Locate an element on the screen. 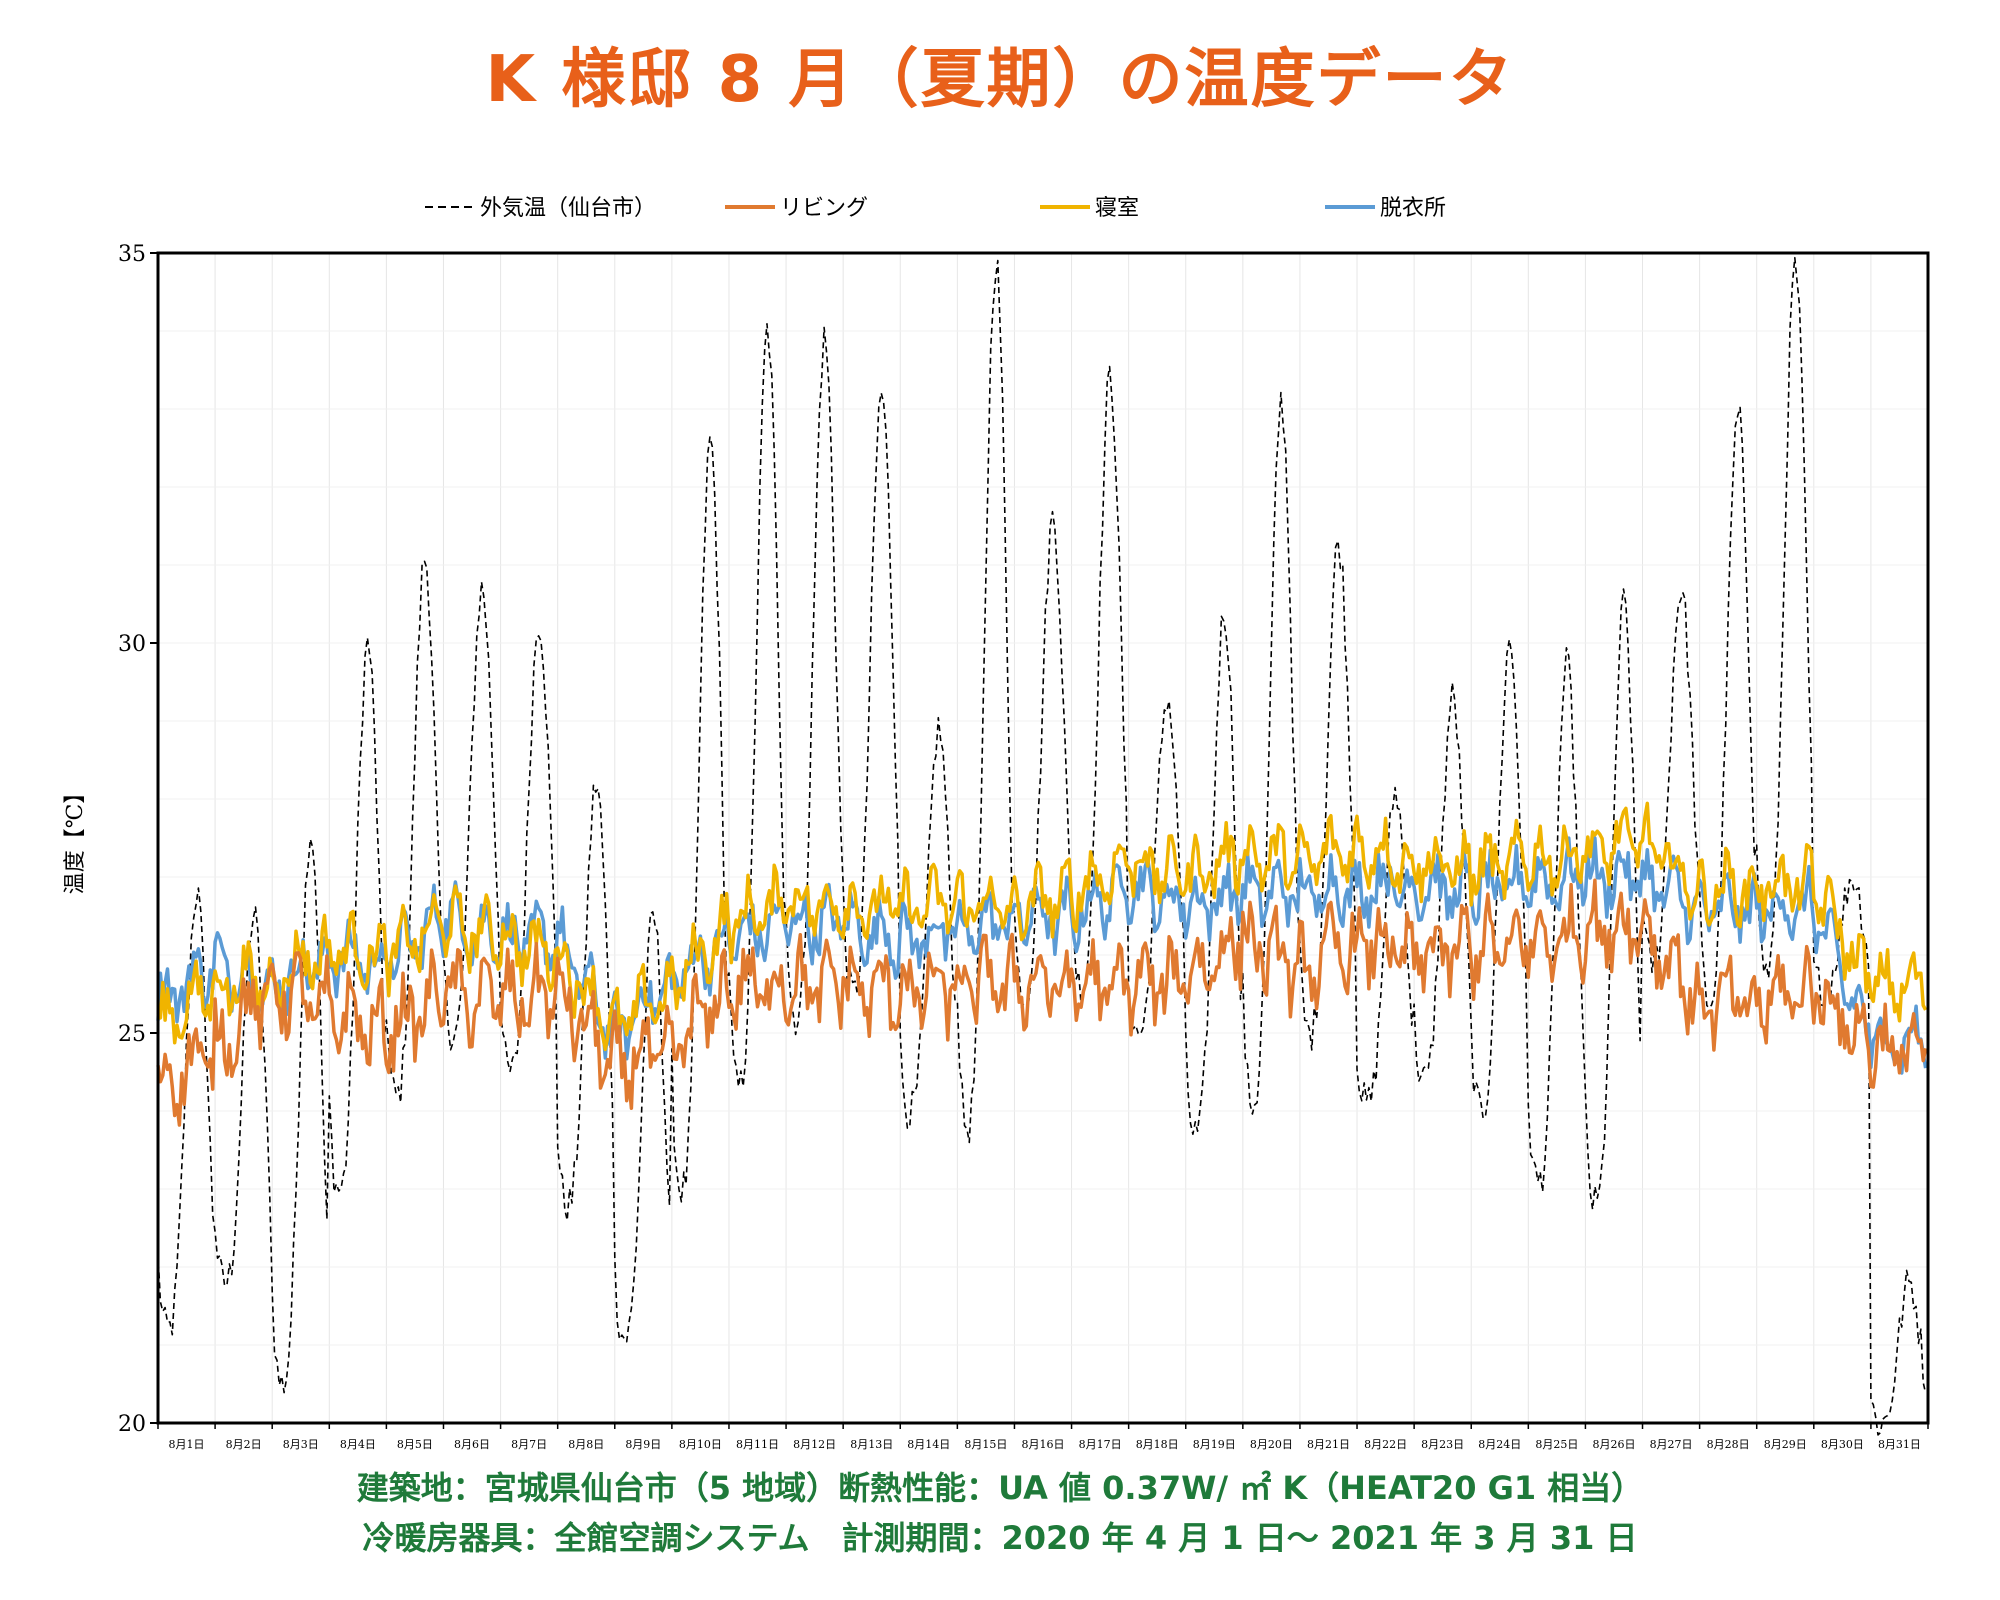 This screenshot has width=2000, height=1600. x-tick-label: 8月24日 is located at coordinates (1499, 1444).